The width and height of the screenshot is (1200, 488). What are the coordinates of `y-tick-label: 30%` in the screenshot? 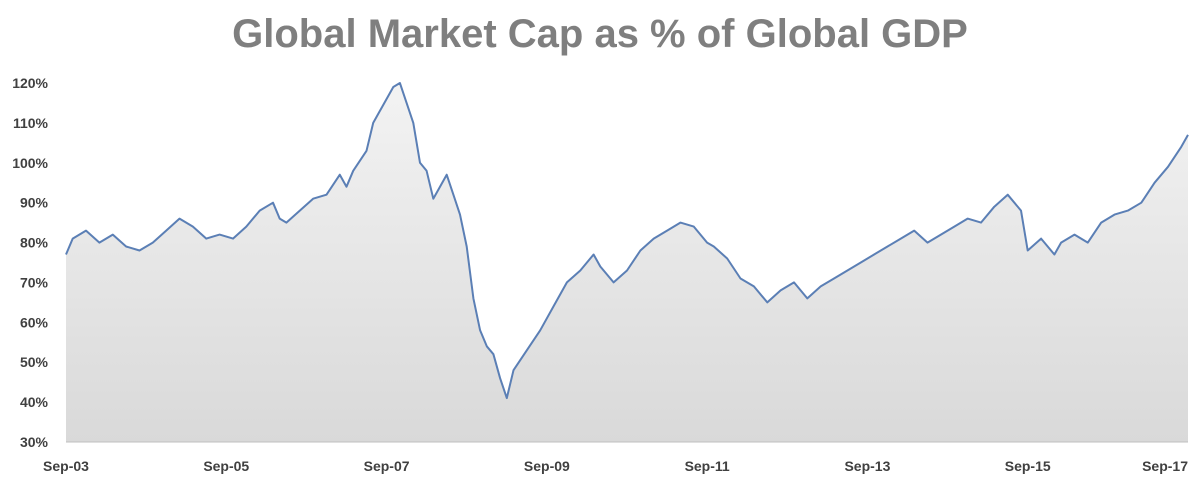 It's located at (34, 442).